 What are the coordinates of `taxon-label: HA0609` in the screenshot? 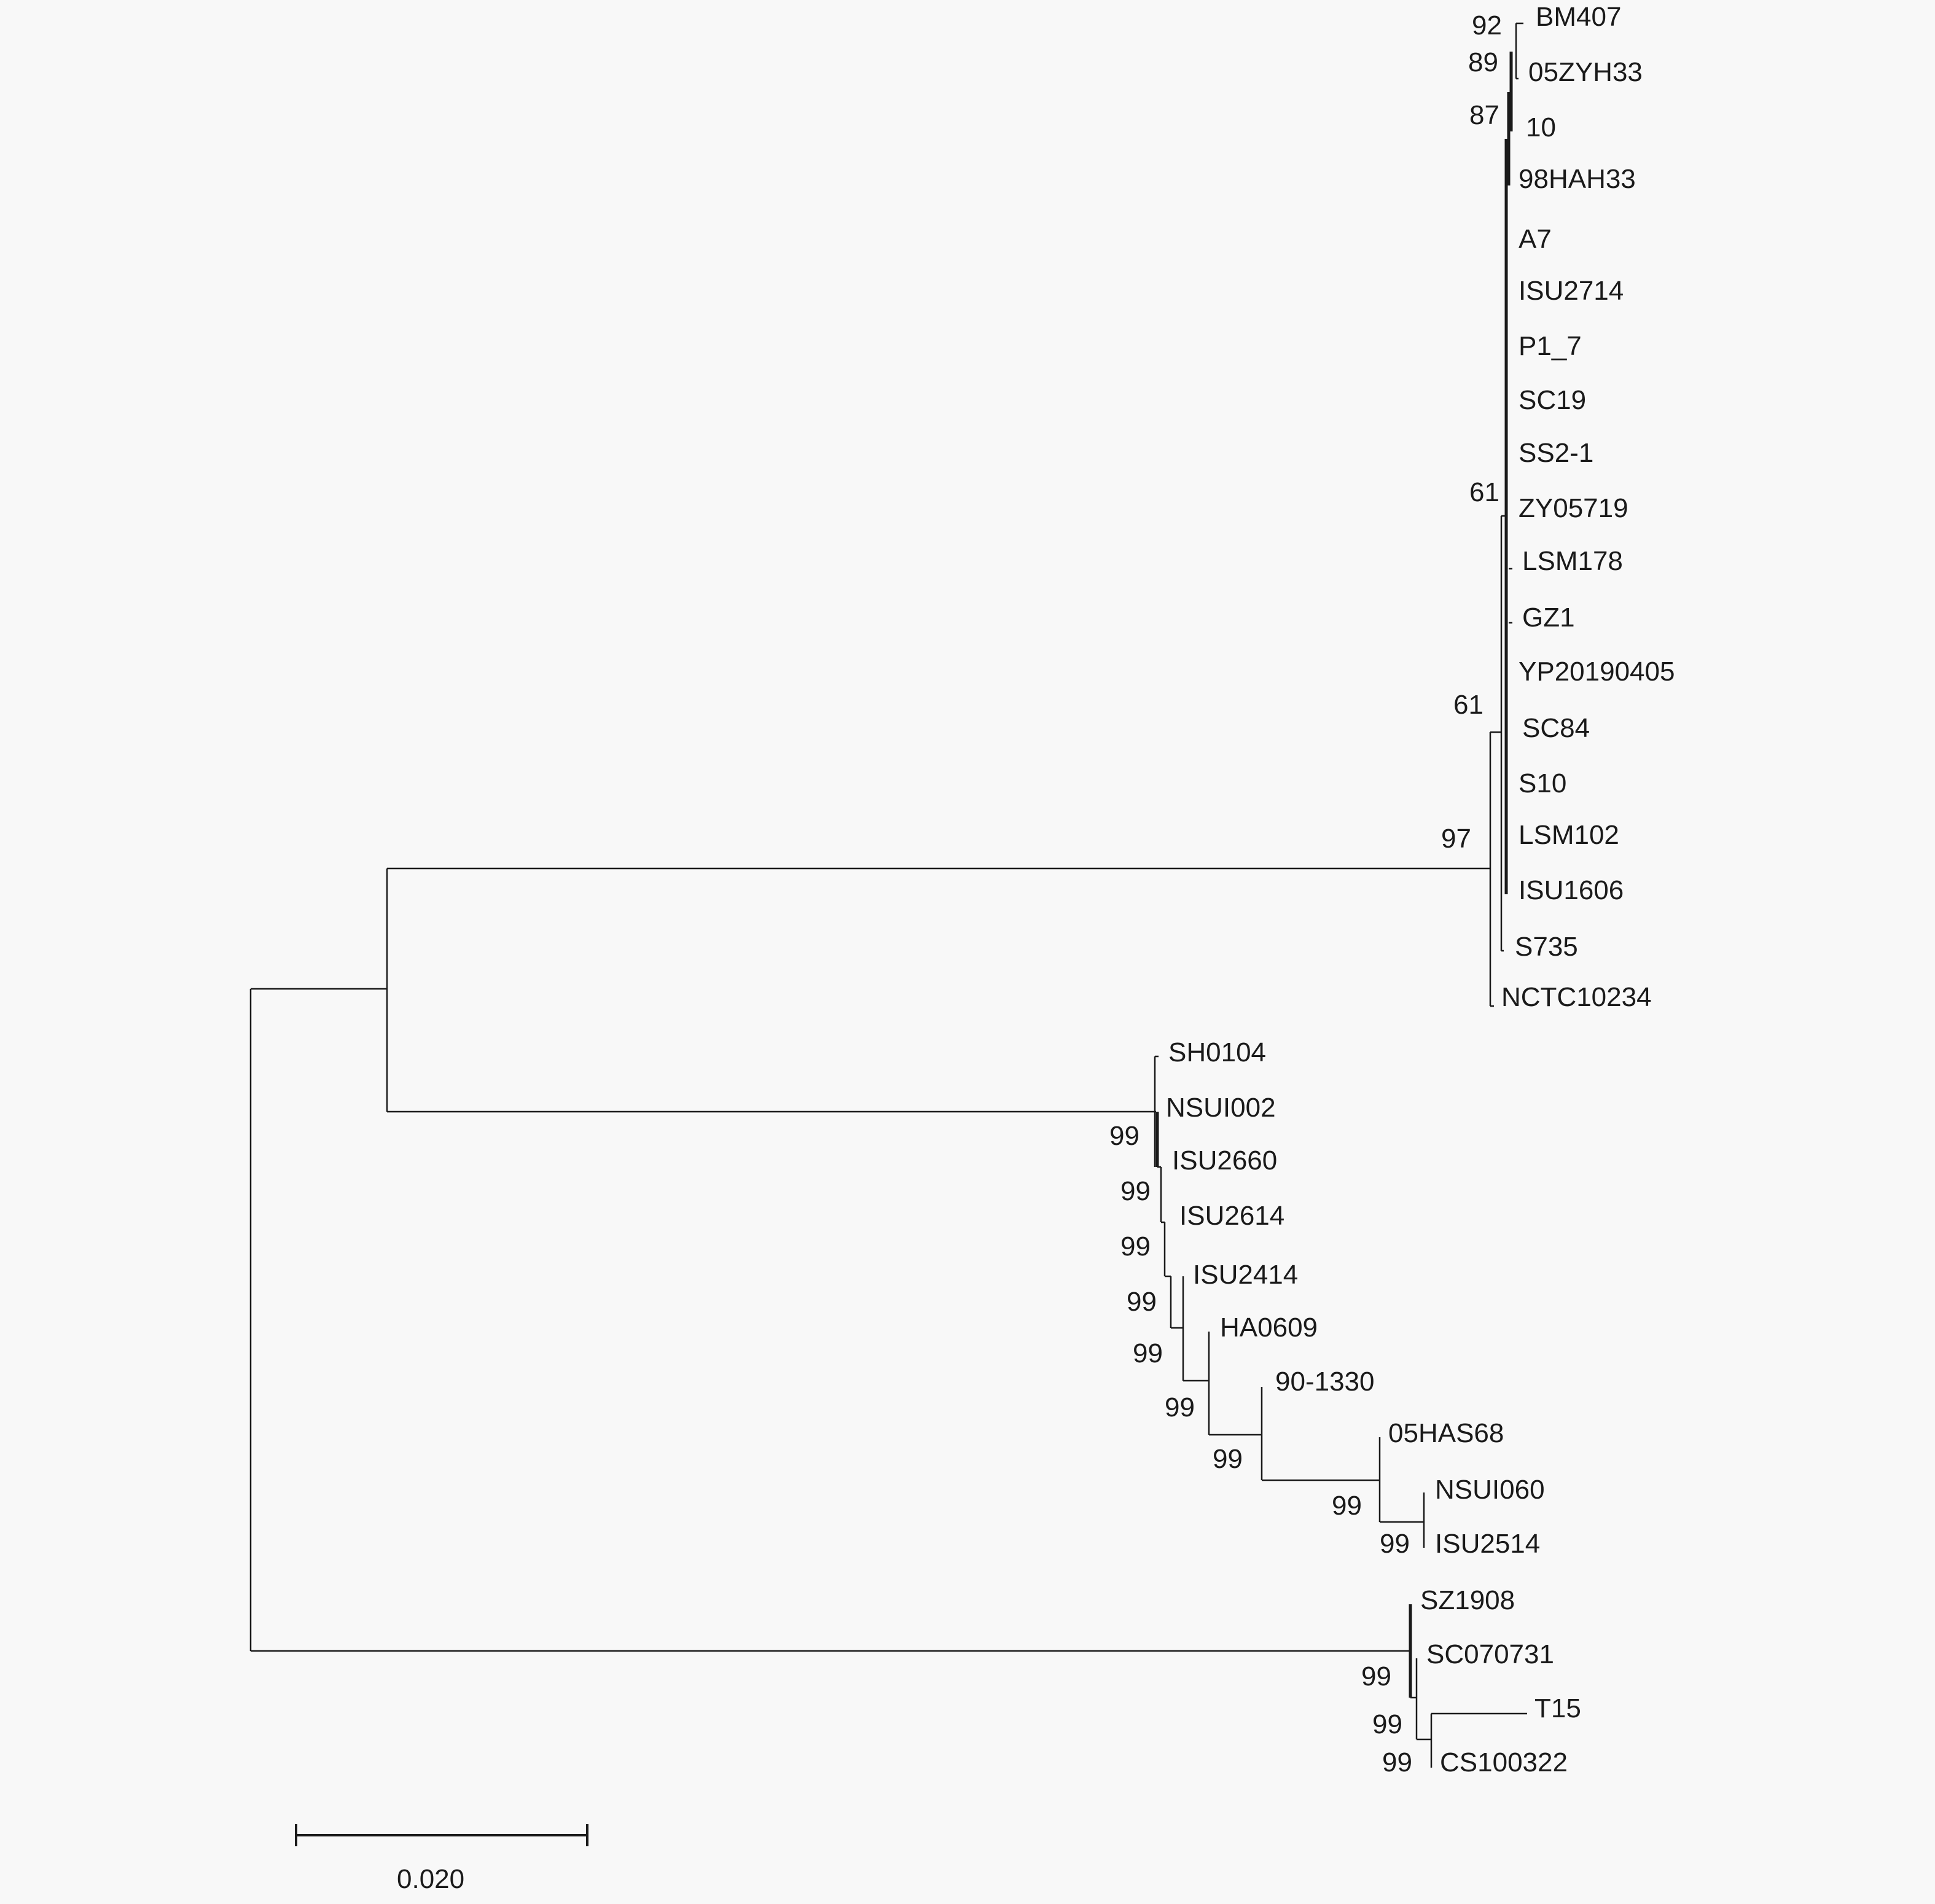 It's located at (1269, 1328).